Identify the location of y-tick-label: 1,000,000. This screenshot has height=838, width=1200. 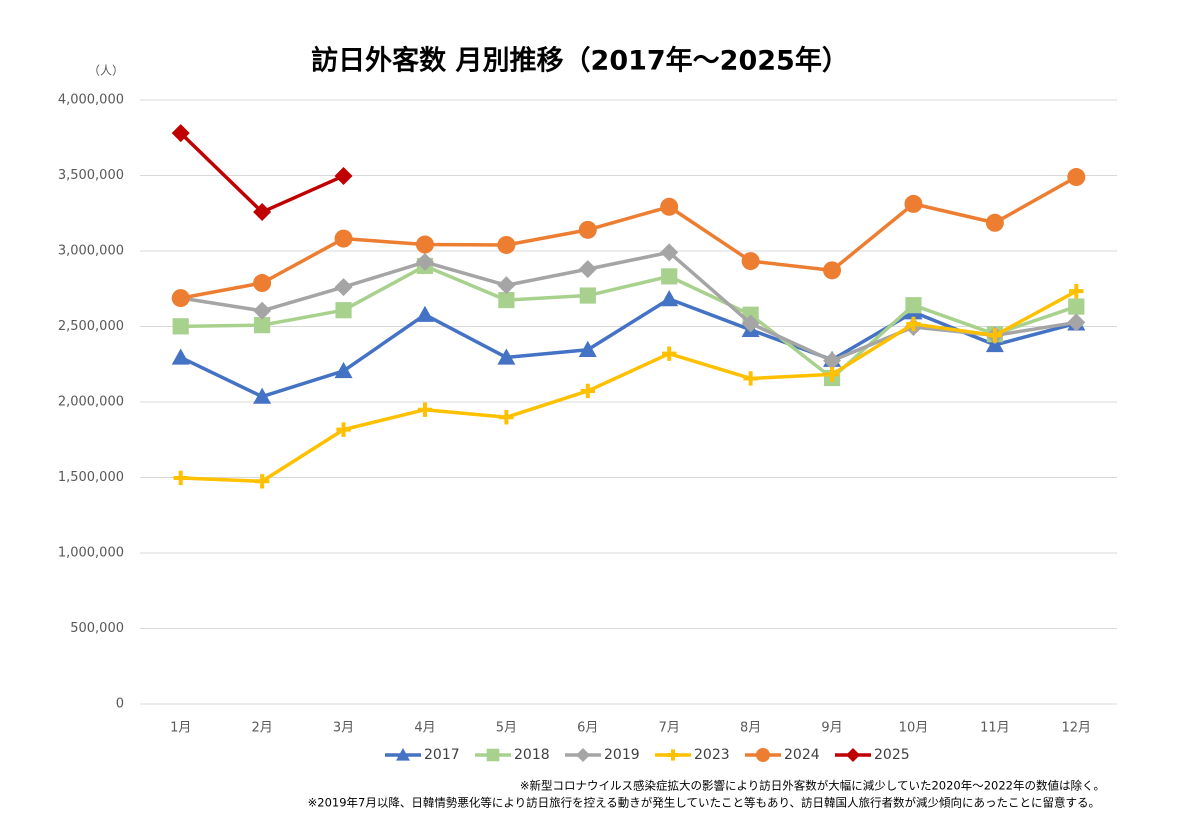
(91, 553).